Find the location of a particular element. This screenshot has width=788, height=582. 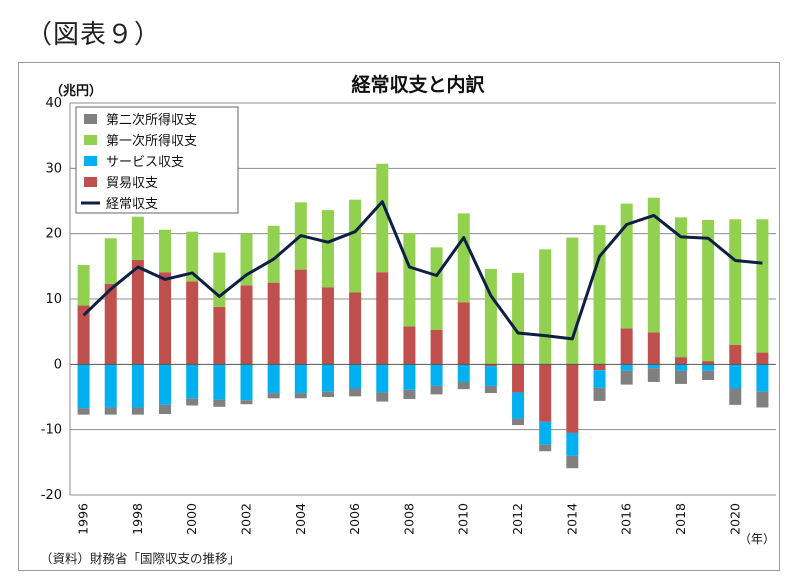

y-tick-label: 0 is located at coordinates (58, 364).